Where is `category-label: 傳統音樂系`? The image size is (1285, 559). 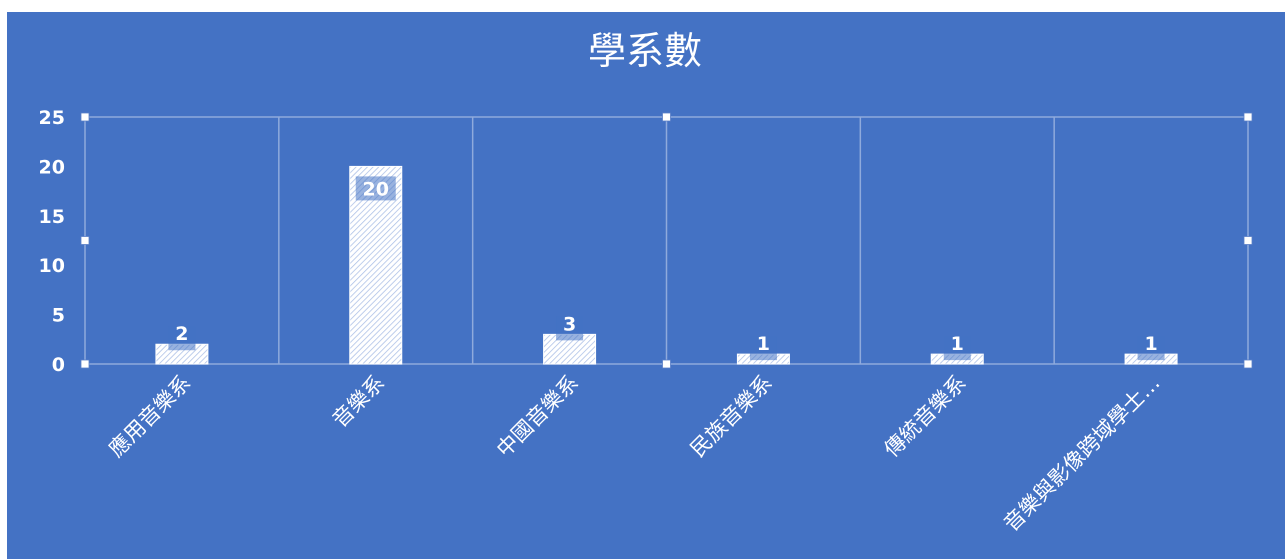 category-label: 傳統音樂系 is located at coordinates (925, 416).